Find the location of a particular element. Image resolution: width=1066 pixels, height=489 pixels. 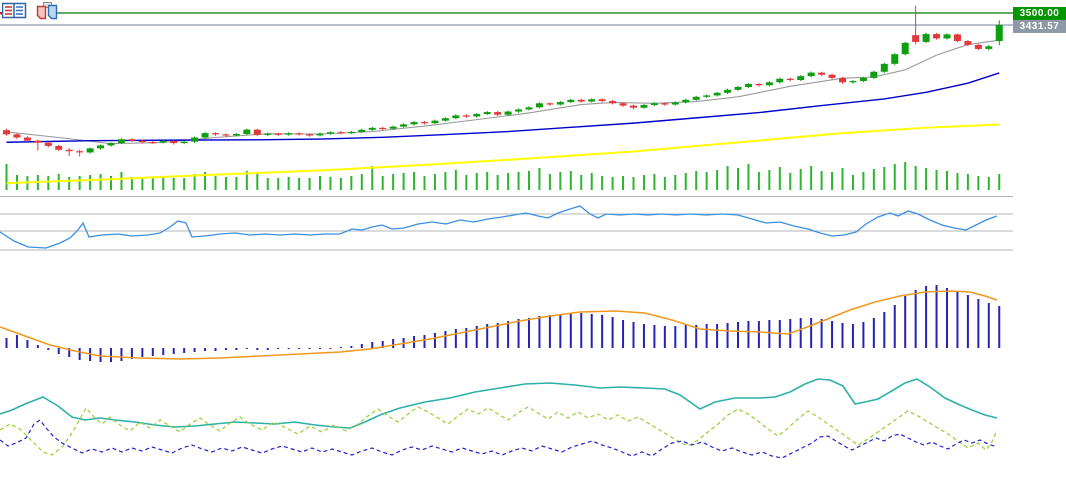

macd-signal-line is located at coordinates (499, 325).